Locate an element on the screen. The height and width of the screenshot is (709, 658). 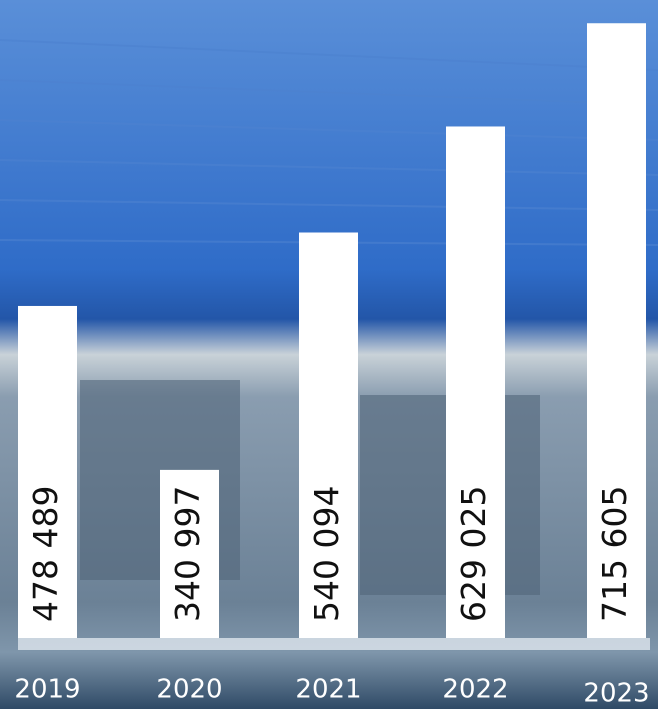
value-label: 340 997 is located at coordinates (187, 554).